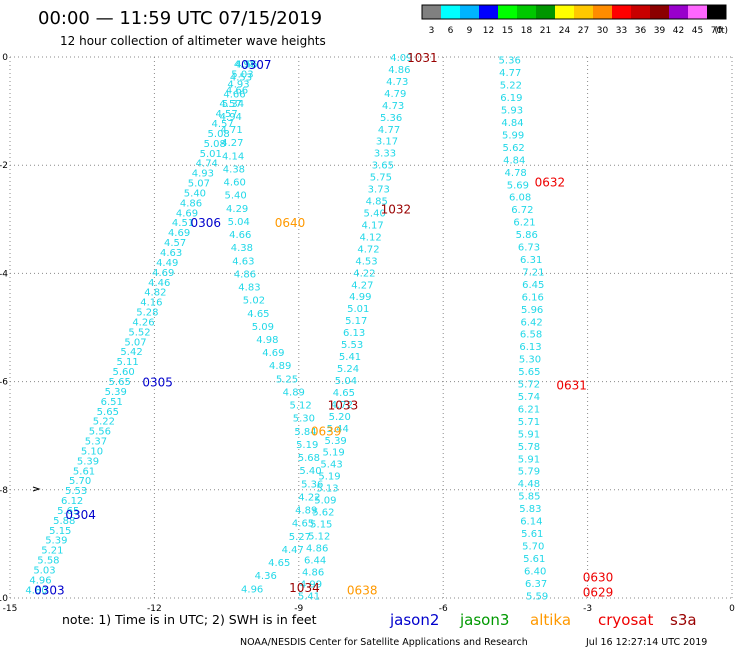 Image resolution: width=740 pixels, height=650 pixels. What do you see at coordinates (207, 164) in the screenshot?
I see `swh-point: 4.74` at bounding box center [207, 164].